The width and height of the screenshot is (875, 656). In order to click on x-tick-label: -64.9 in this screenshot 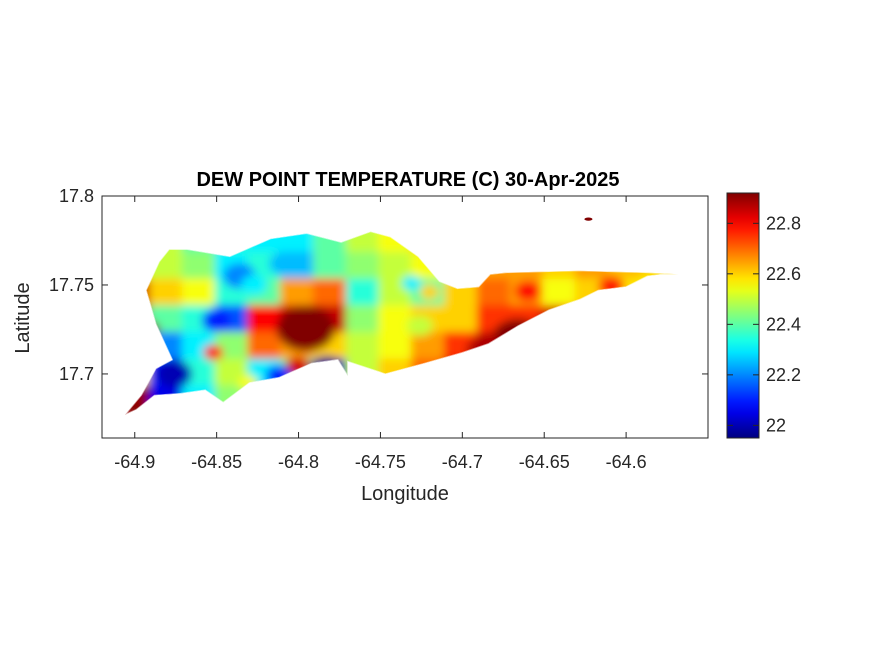, I will do `click(134, 462)`.